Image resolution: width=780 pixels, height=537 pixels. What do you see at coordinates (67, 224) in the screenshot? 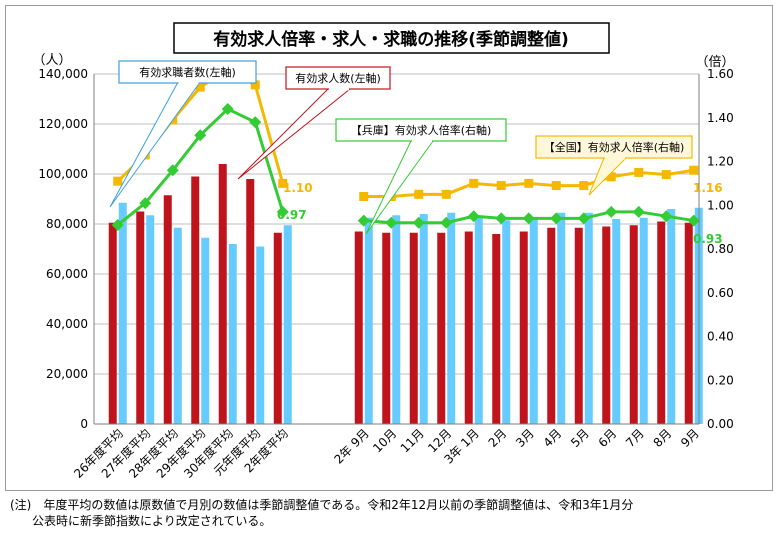
I see `left-tick-label: 80,000` at bounding box center [67, 224].